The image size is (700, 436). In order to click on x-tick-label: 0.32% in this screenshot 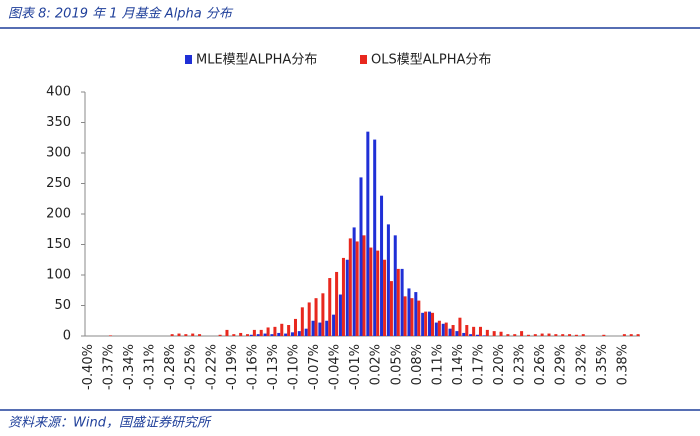, I will do `click(581, 364)`.